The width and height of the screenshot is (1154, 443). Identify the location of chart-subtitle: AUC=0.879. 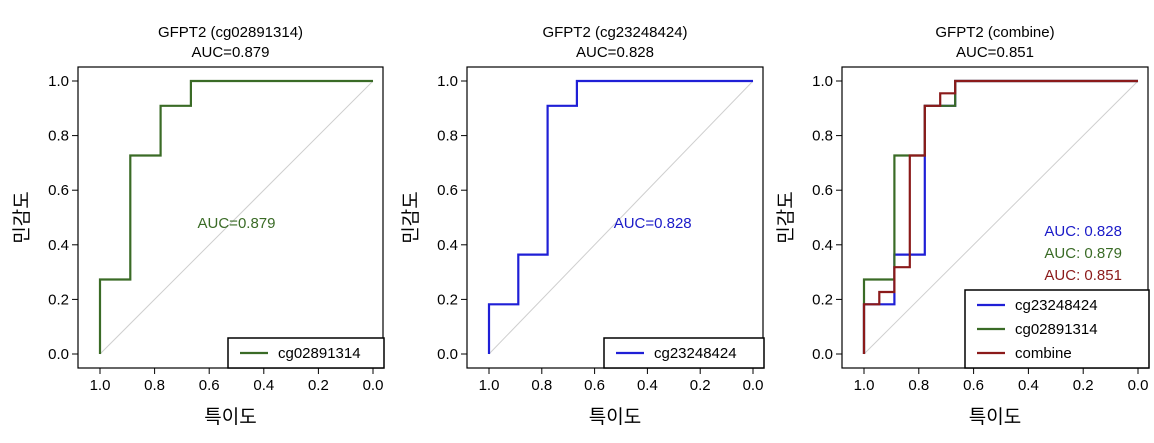
(231, 52).